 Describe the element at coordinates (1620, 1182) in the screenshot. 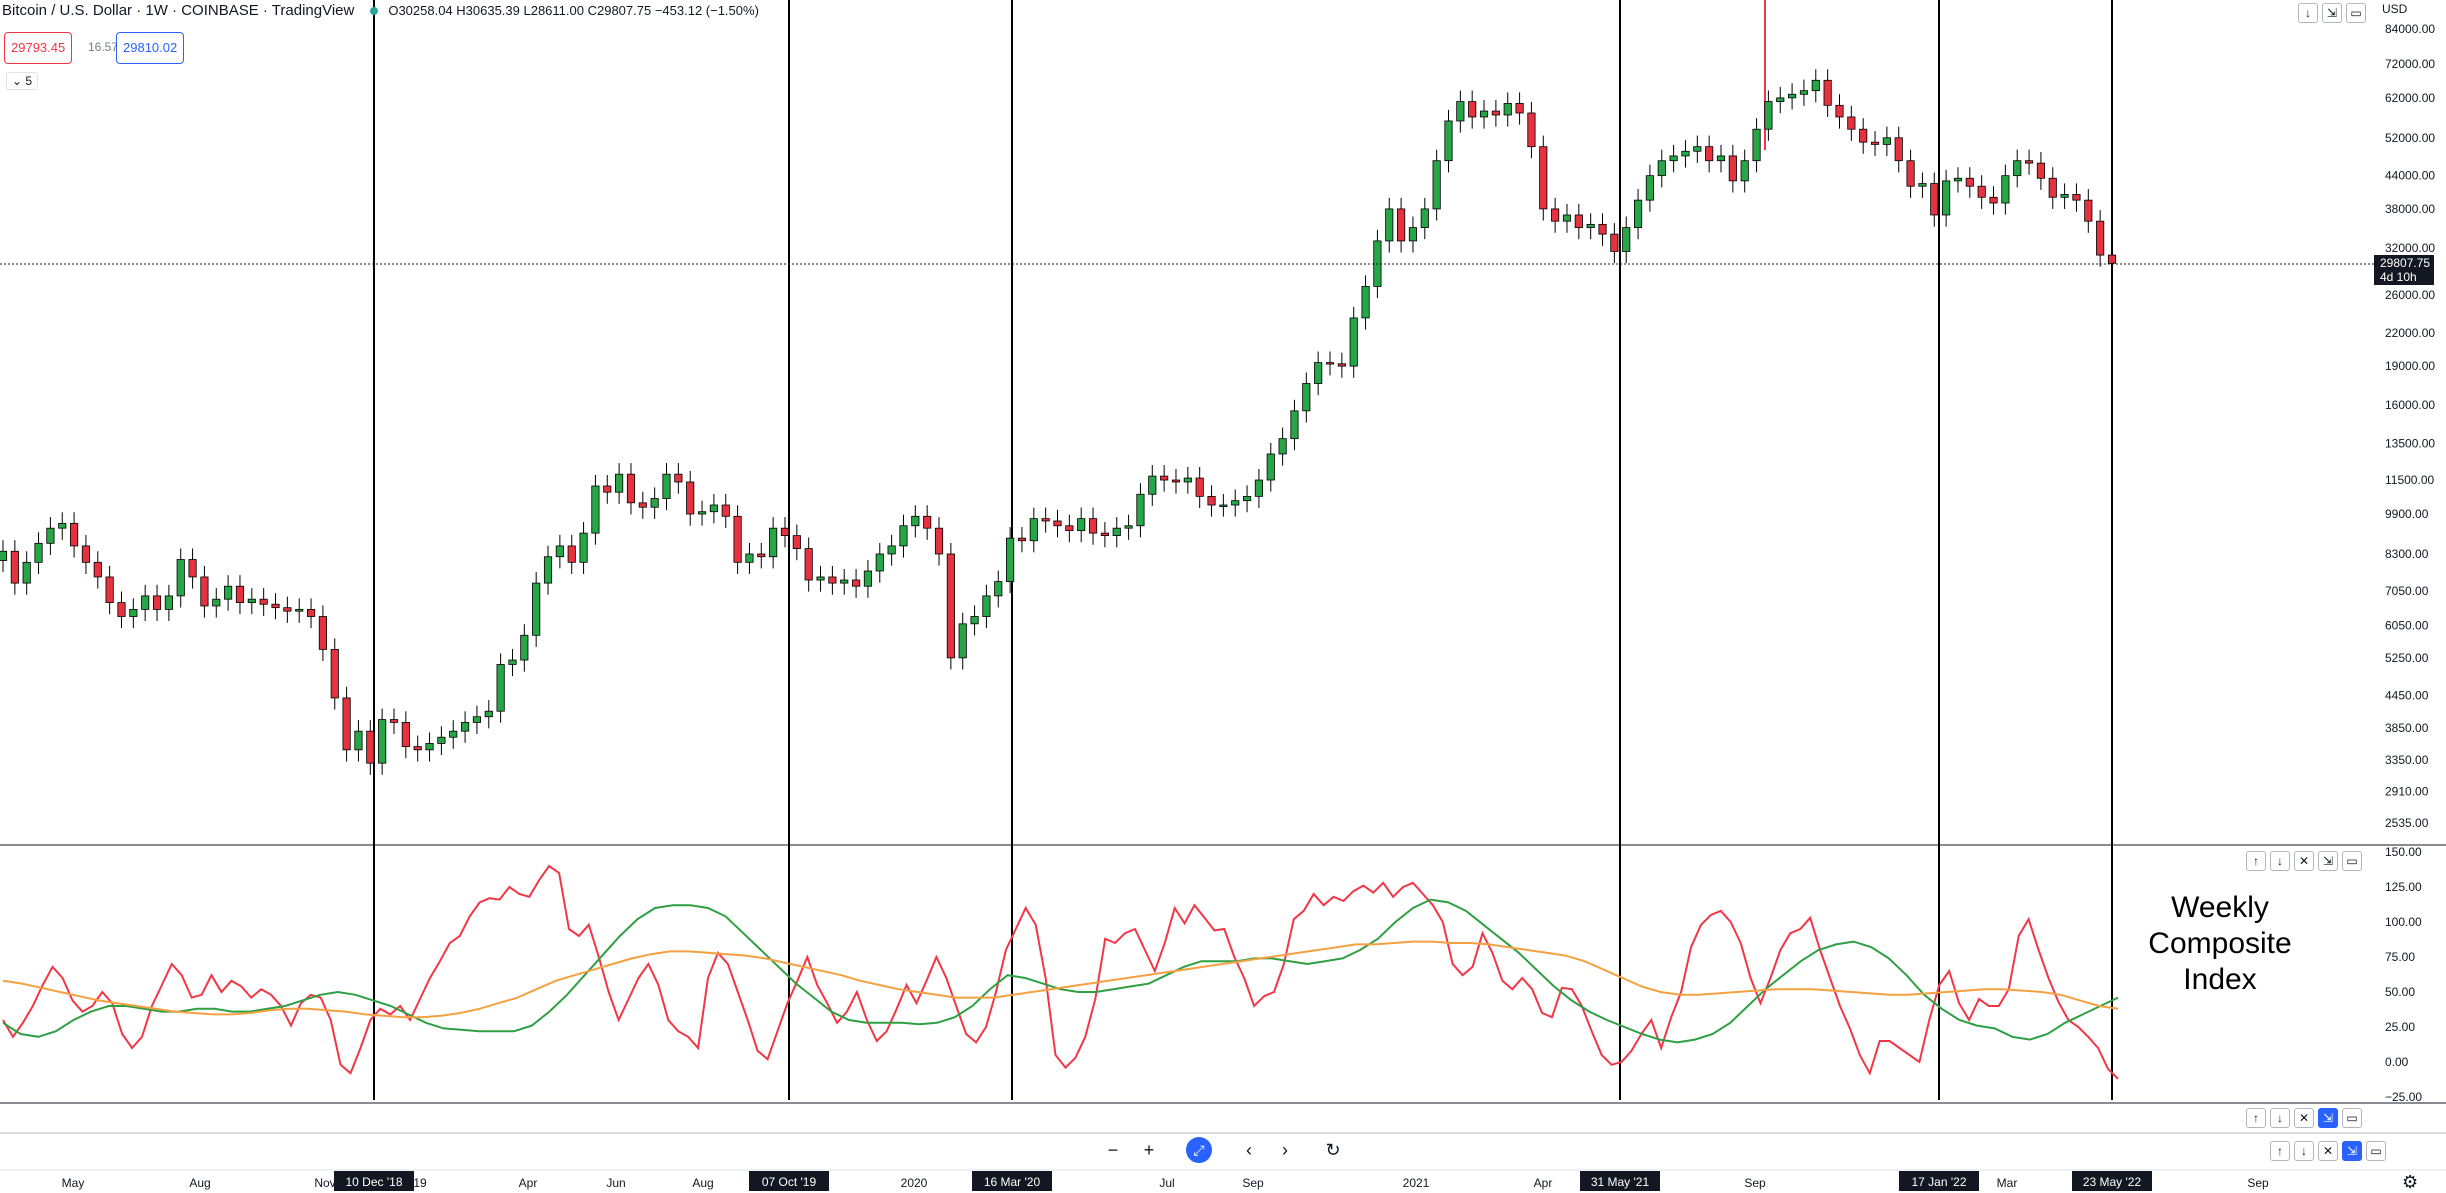

I see `marker-date-label: 31 May '21` at that location.